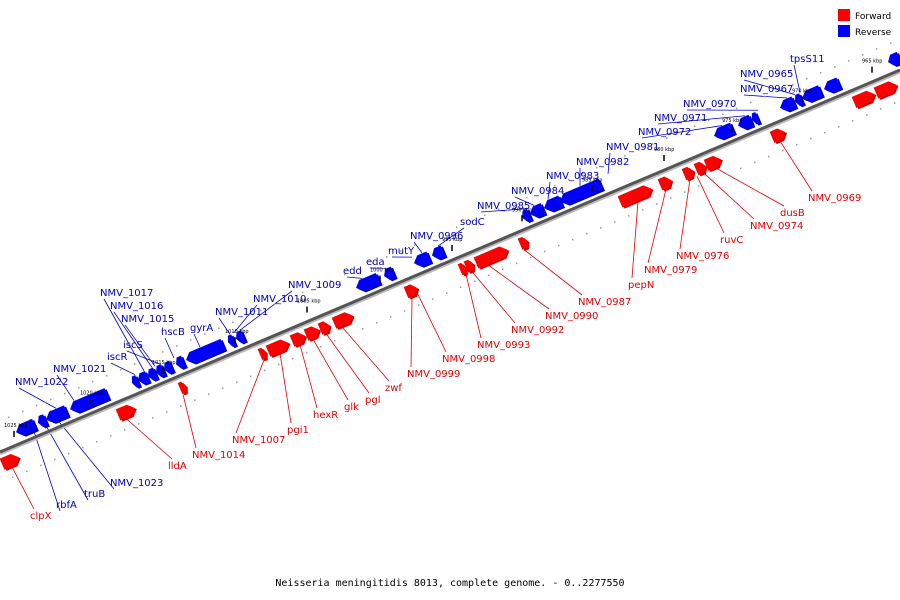 Image resolution: width=900 pixels, height=600 pixels. What do you see at coordinates (94, 494) in the screenshot?
I see `gene-label-trub: truB` at bounding box center [94, 494].